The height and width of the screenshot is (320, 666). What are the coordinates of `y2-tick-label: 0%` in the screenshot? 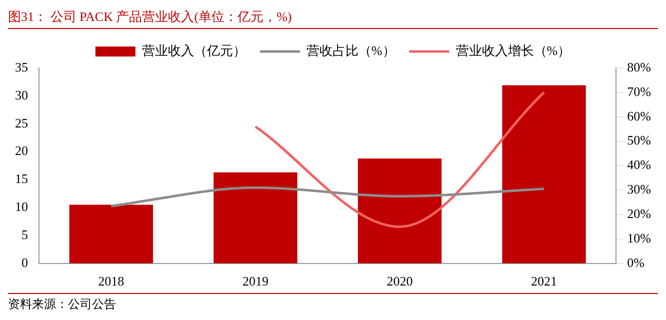 It's located at (636, 262).